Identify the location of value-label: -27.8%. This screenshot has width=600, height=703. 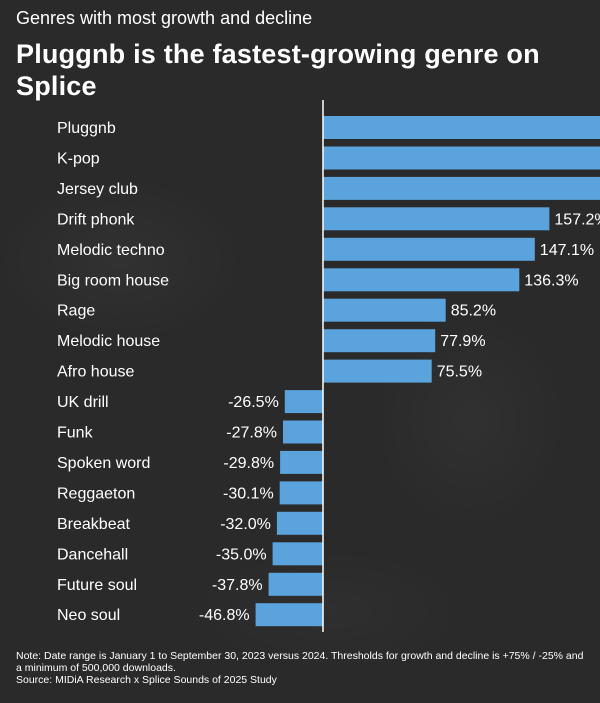
(251, 433).